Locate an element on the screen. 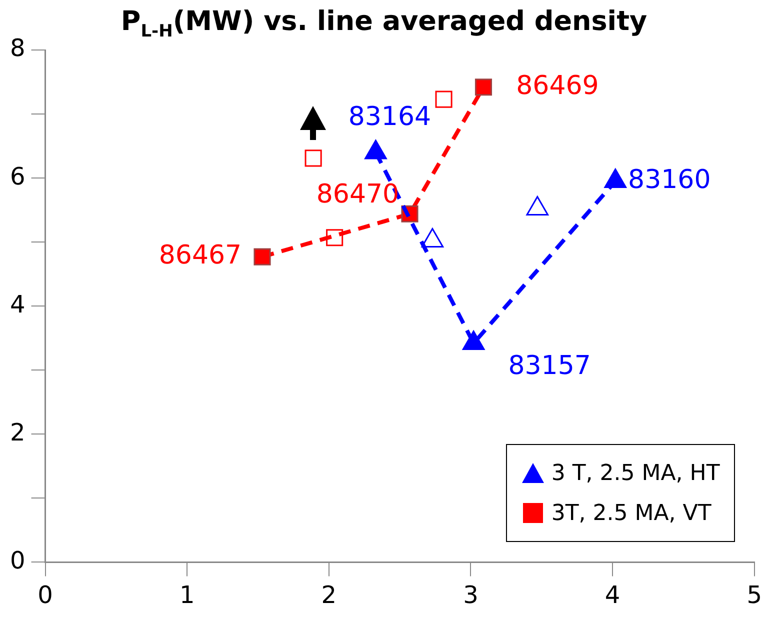 This screenshot has width=768, height=625. x-tick-label: 0 is located at coordinates (45, 594).